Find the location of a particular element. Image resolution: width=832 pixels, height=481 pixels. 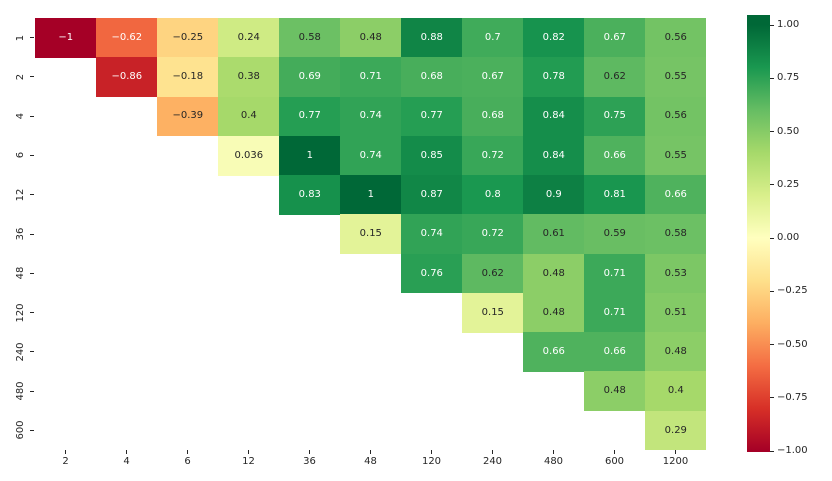

heatmap-cell: 0.77 is located at coordinates (432, 116).